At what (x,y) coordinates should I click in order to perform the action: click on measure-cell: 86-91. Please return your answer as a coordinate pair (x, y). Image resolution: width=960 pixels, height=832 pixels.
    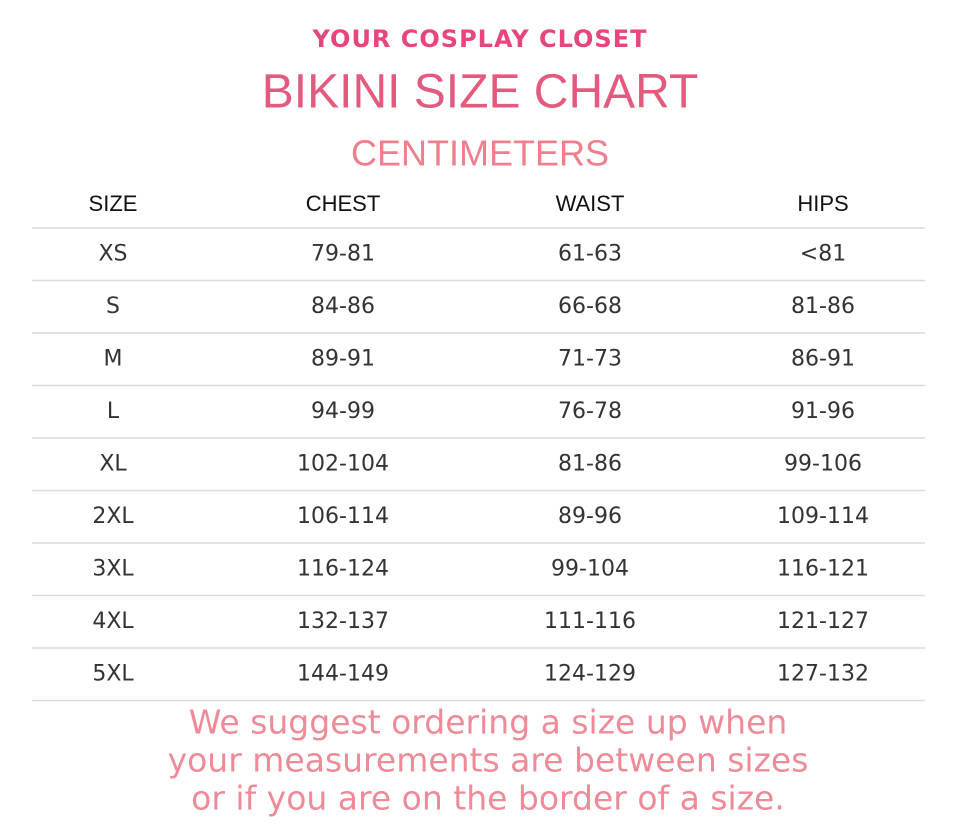
    Looking at the image, I should click on (823, 358).